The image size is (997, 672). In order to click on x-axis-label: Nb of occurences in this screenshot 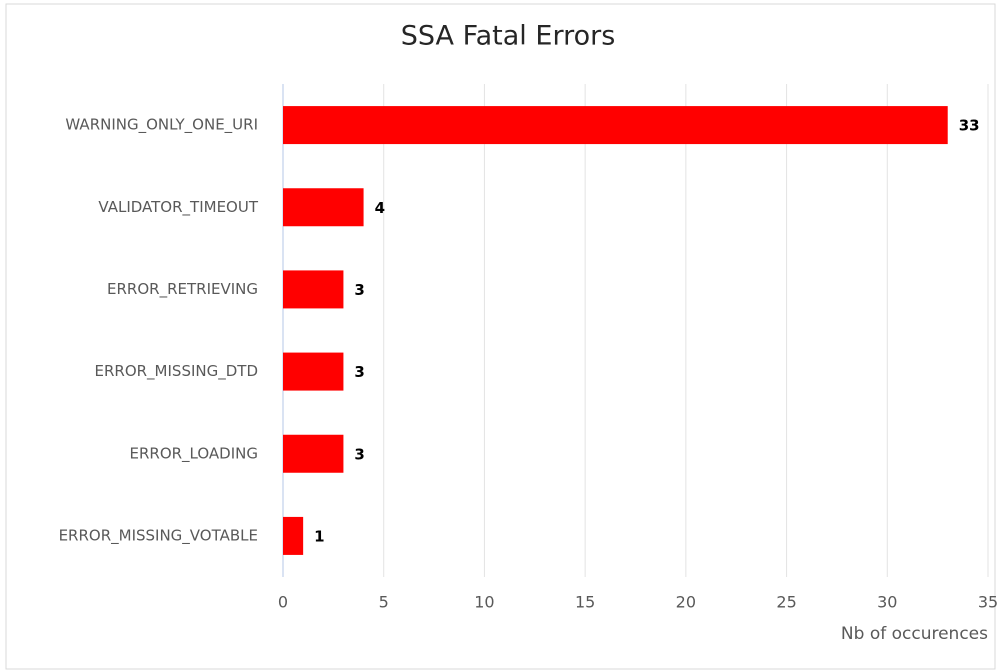, I will do `click(914, 634)`.